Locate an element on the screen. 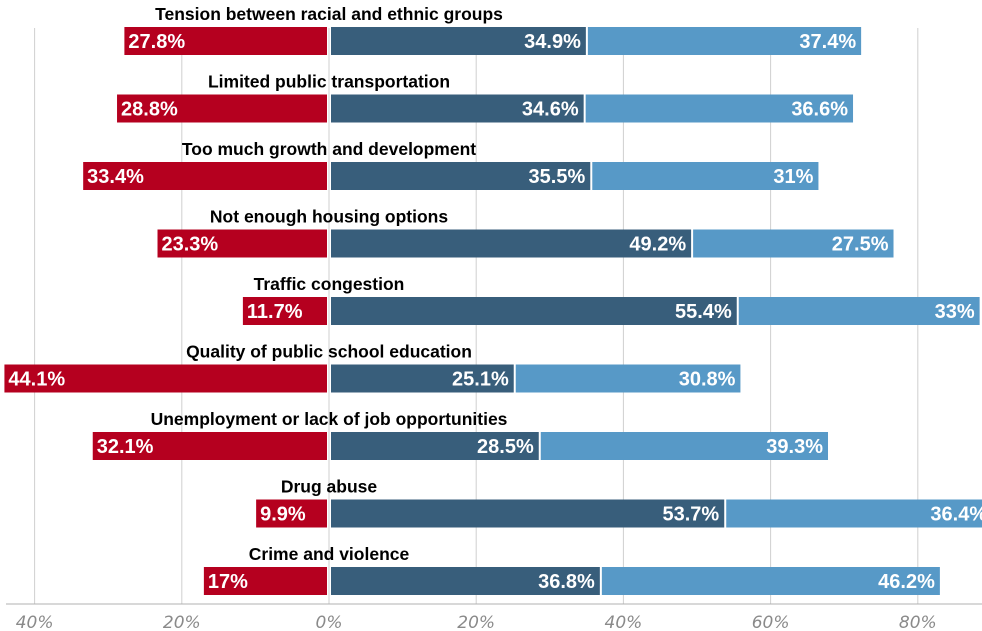 This screenshot has width=982, height=631. category-label: Limited public transportation is located at coordinates (329, 82).